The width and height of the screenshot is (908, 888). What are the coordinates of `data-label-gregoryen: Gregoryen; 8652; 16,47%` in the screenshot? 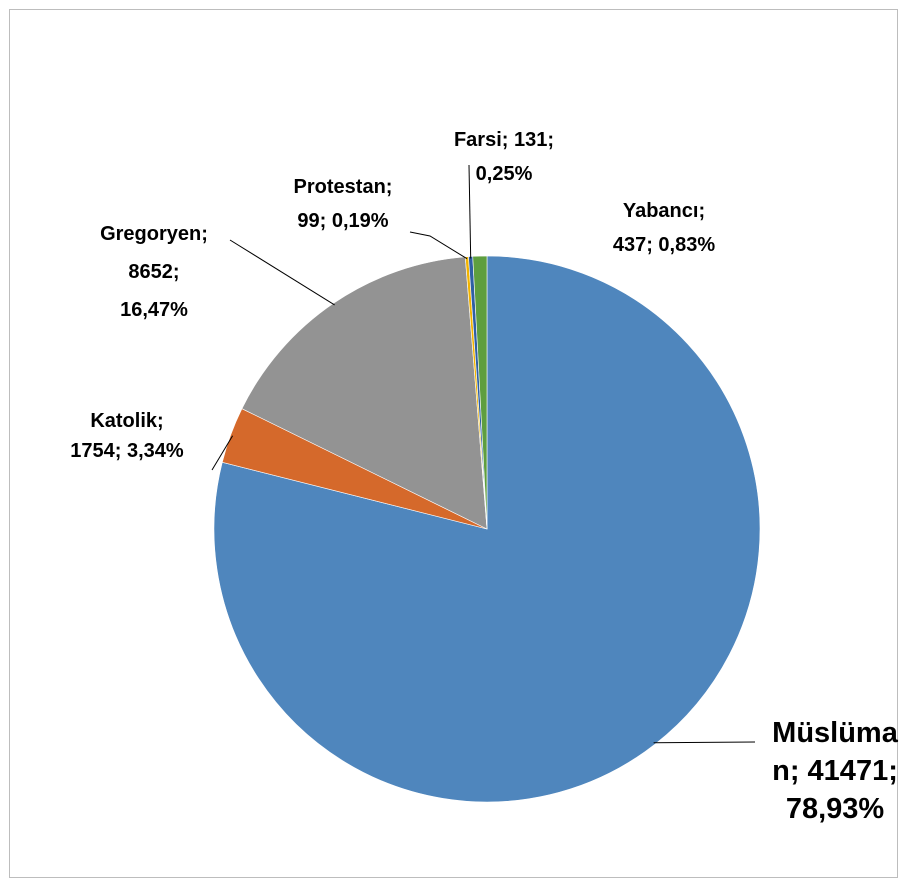 It's located at (154, 272).